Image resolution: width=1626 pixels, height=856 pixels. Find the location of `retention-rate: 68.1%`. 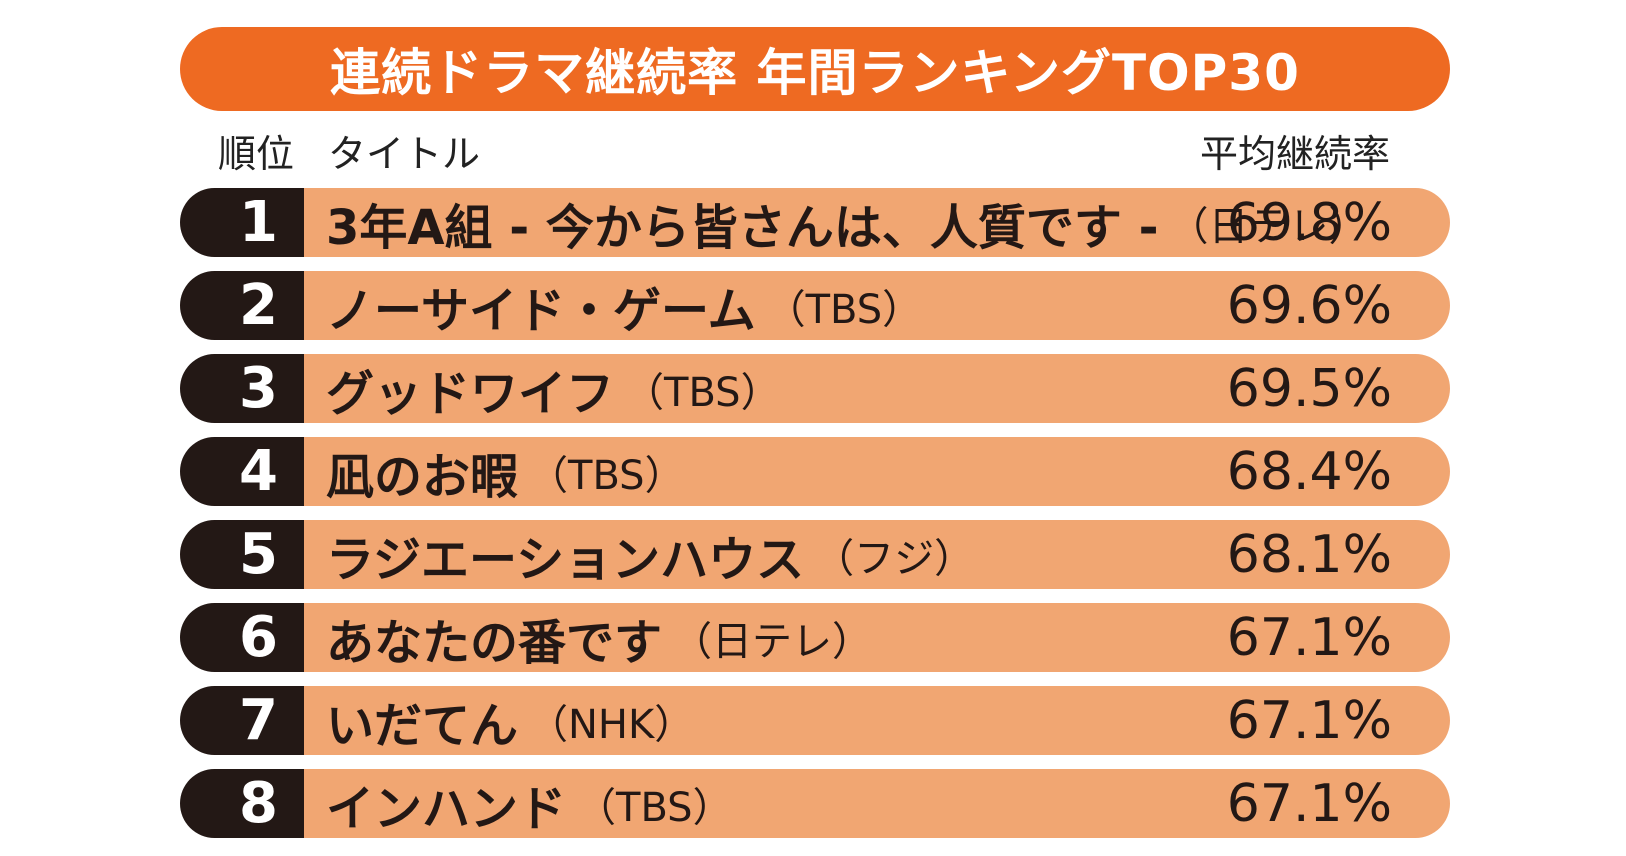

retention-rate: 68.1% is located at coordinates (1309, 554).